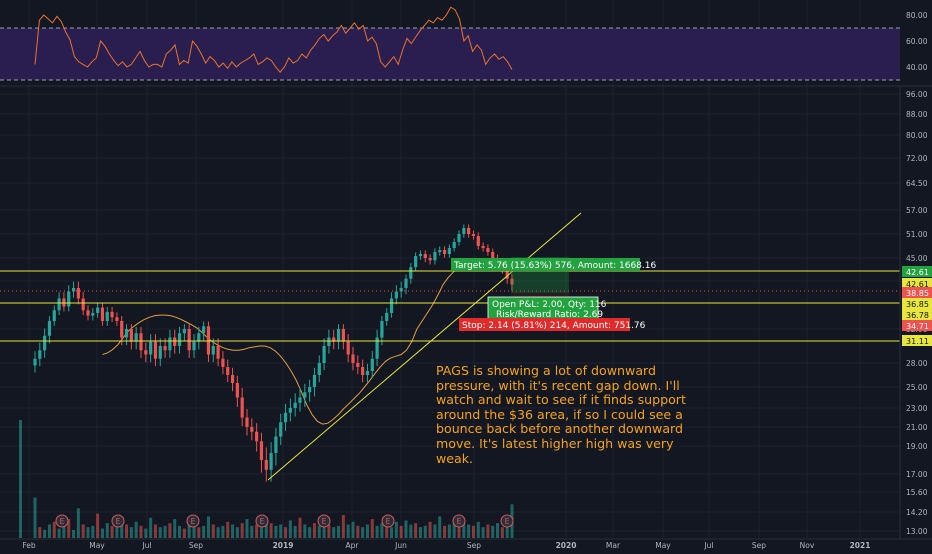  I want to click on price-label-stop-entry-bg, so click(917, 314).